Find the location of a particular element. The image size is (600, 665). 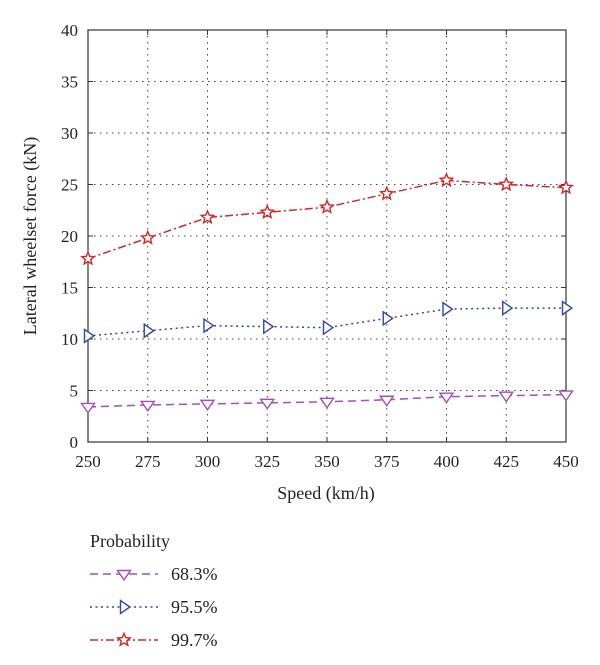

y-tick-label: 25 is located at coordinates (69, 185).